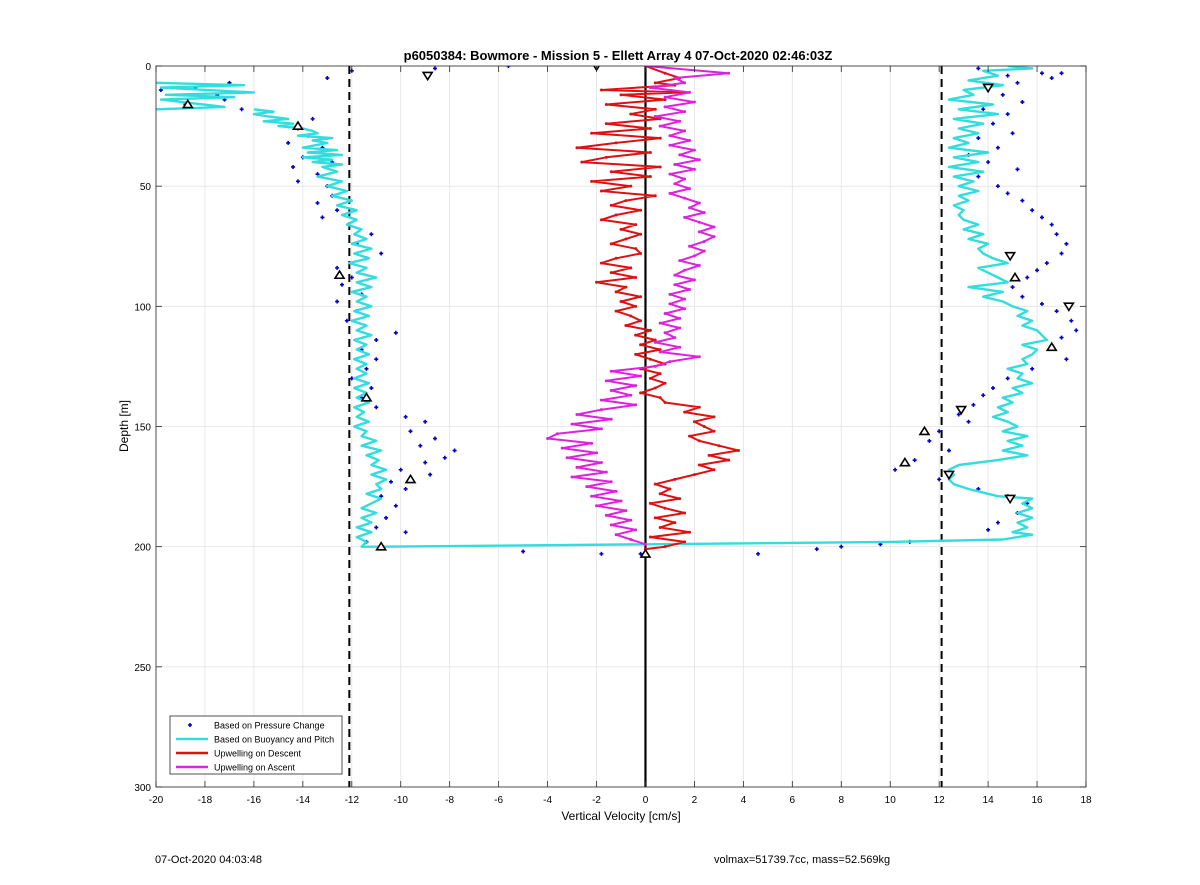 Image resolution: width=1200 pixels, height=885 pixels. What do you see at coordinates (793, 800) in the screenshot?
I see `x-tick-label: 6` at bounding box center [793, 800].